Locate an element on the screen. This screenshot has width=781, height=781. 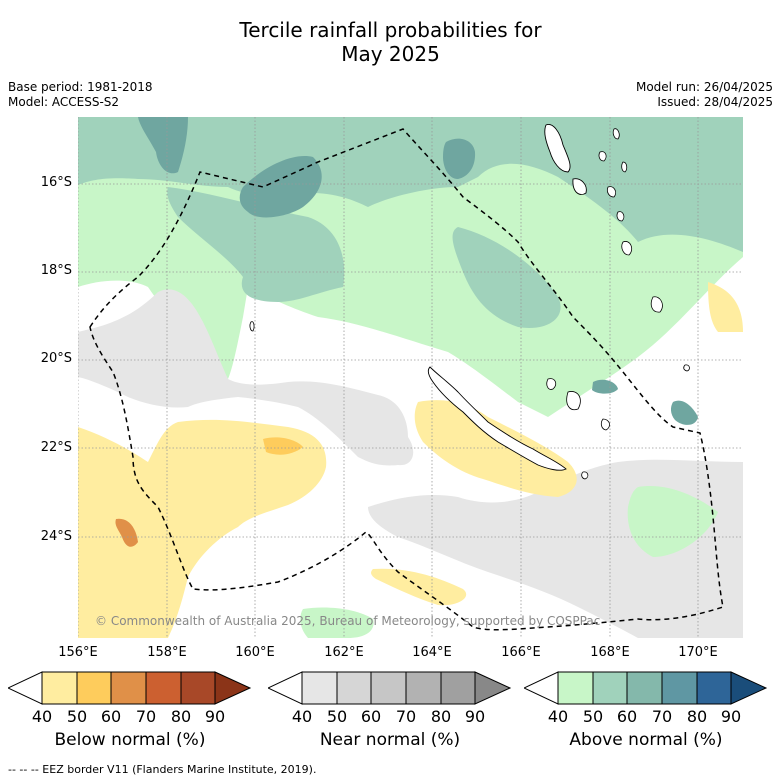
cbar-near-extend-low is located at coordinates (285, 688).